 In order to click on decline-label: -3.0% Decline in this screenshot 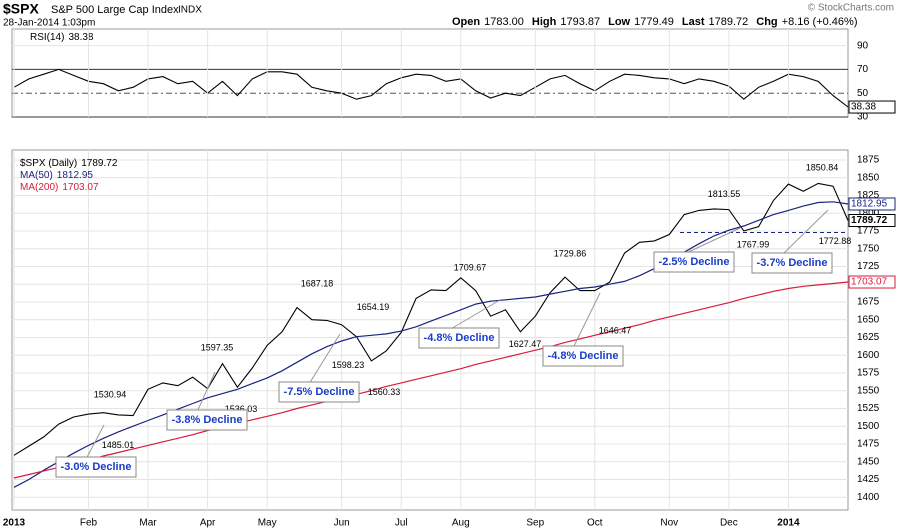, I will do `click(96, 467)`.